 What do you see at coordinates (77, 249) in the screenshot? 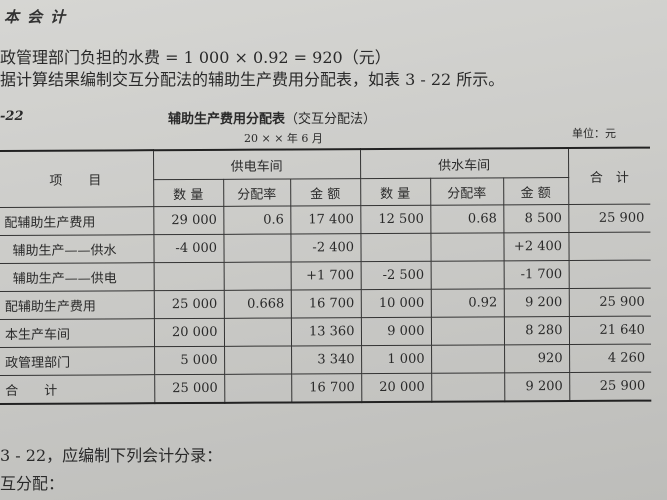
I see `row-label: 辅助生产——供水` at bounding box center [77, 249].